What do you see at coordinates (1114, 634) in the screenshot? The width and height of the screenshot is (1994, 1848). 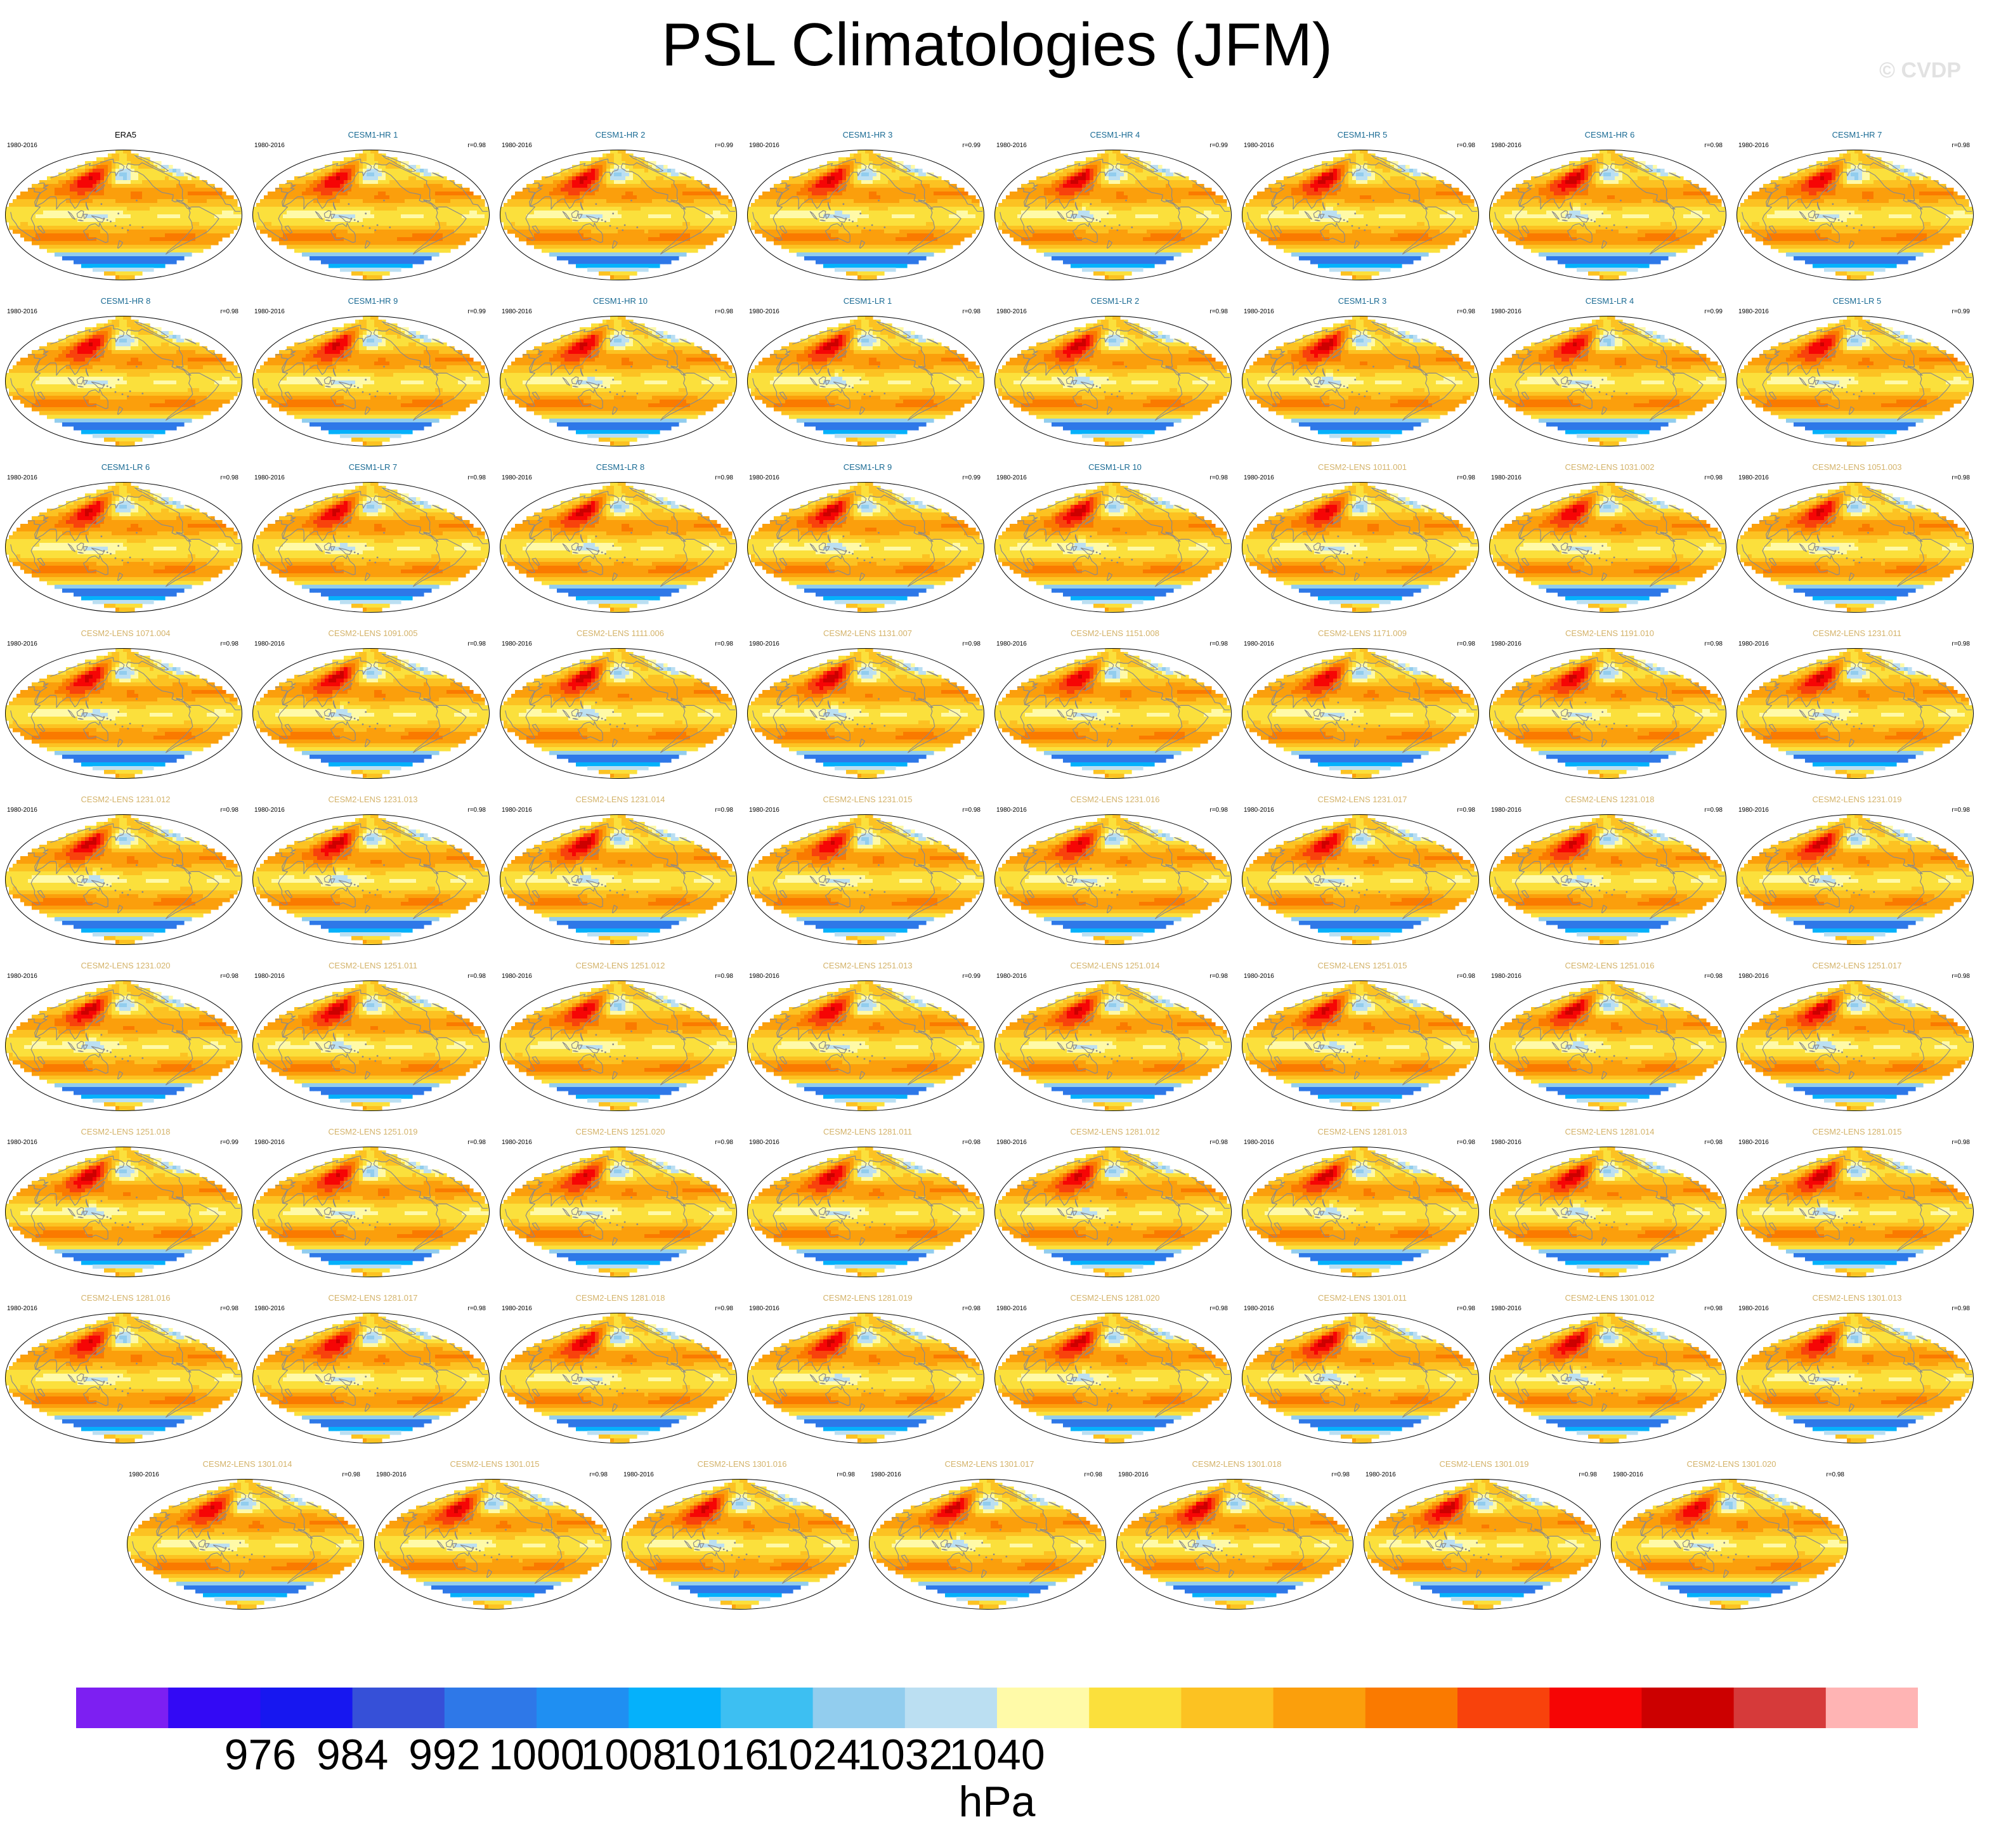 I see `panel-title: CESM2-LENS 1151.008` at bounding box center [1114, 634].